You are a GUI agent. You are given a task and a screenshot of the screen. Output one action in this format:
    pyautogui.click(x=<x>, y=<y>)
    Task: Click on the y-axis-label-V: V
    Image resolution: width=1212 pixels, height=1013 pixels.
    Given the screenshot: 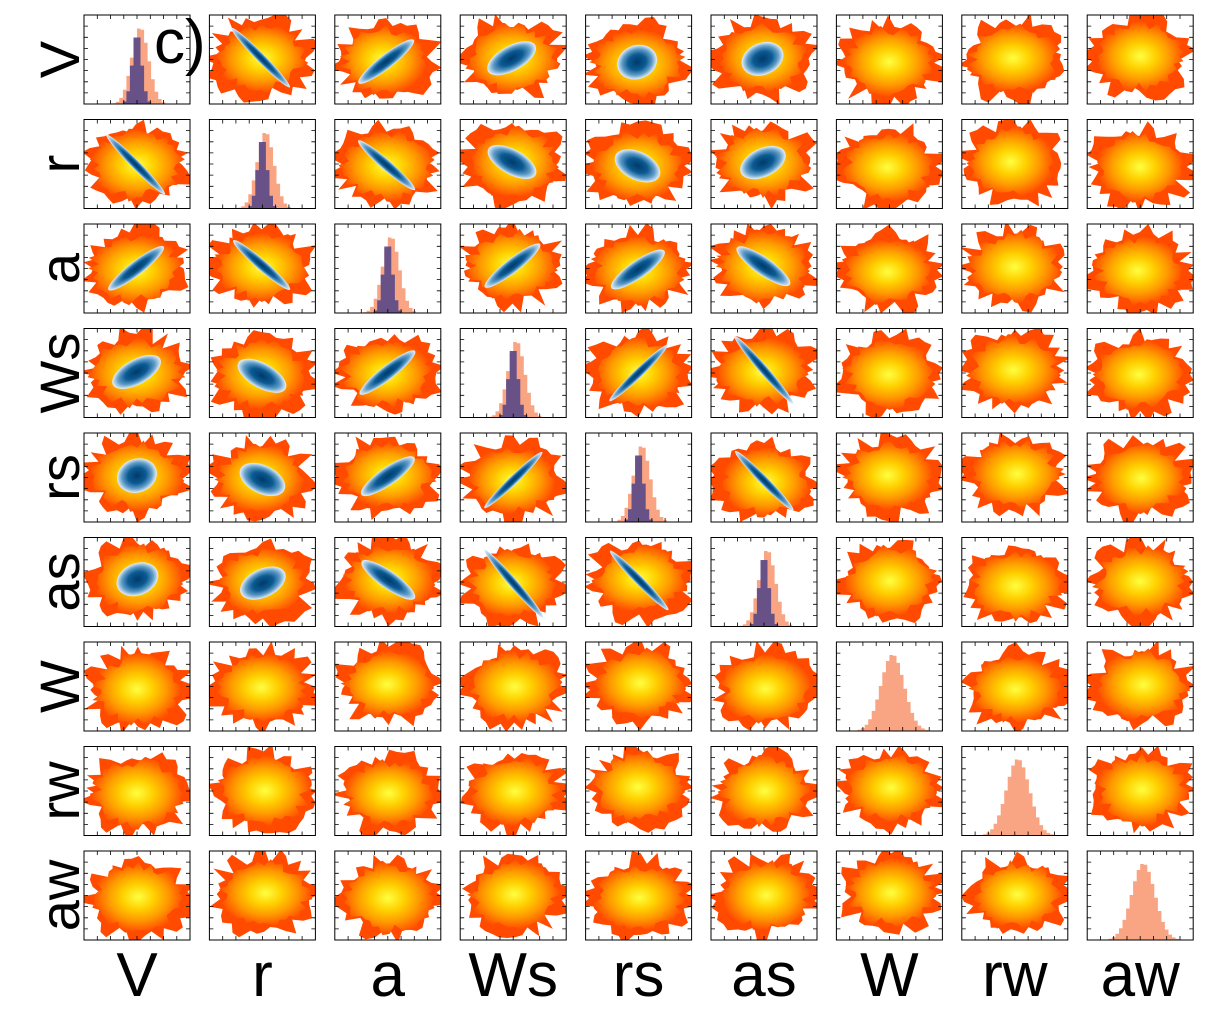 What is the action you would take?
    pyautogui.click(x=59, y=59)
    